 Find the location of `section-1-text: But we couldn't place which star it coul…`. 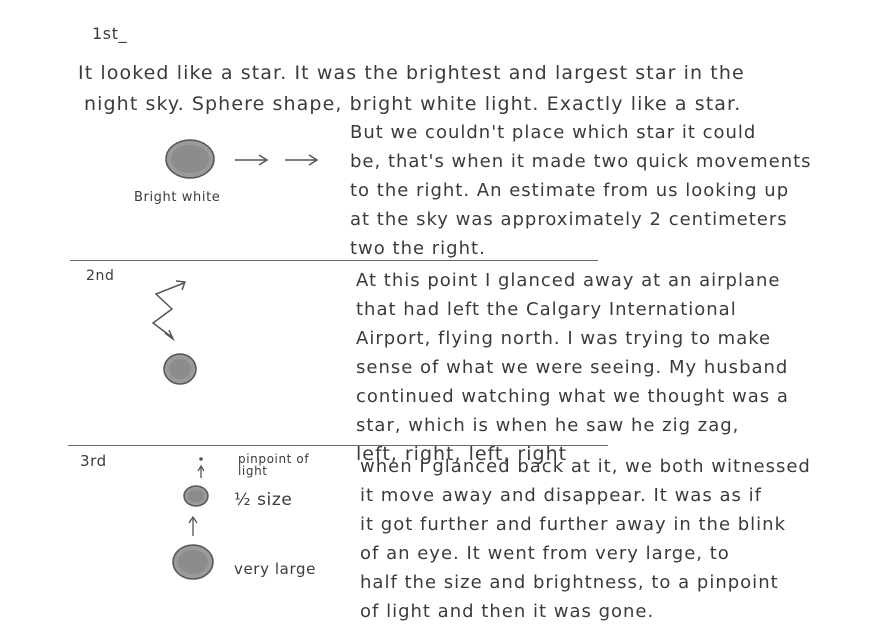

section-1-text: But we couldn't place which star it coul… is located at coordinates (581, 190).